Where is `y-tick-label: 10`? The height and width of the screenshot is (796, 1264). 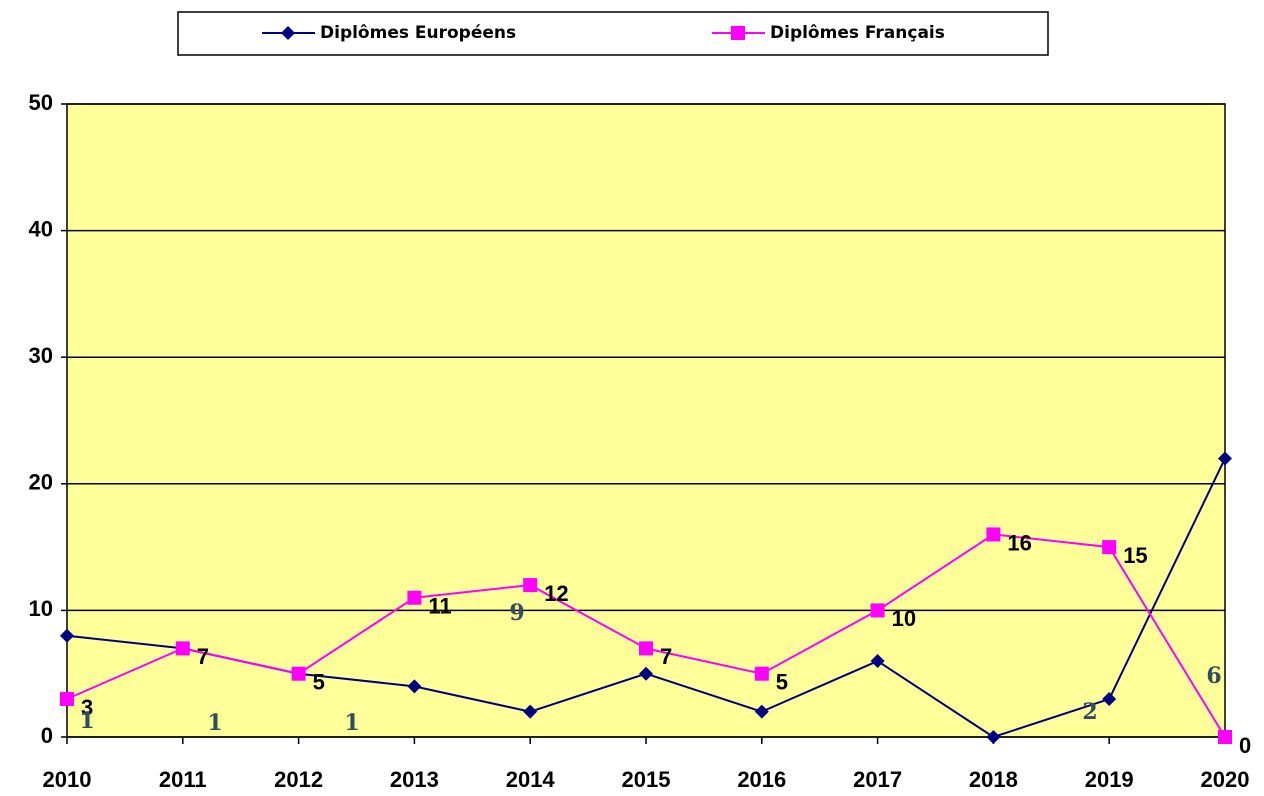
y-tick-label: 10 is located at coordinates (41, 608).